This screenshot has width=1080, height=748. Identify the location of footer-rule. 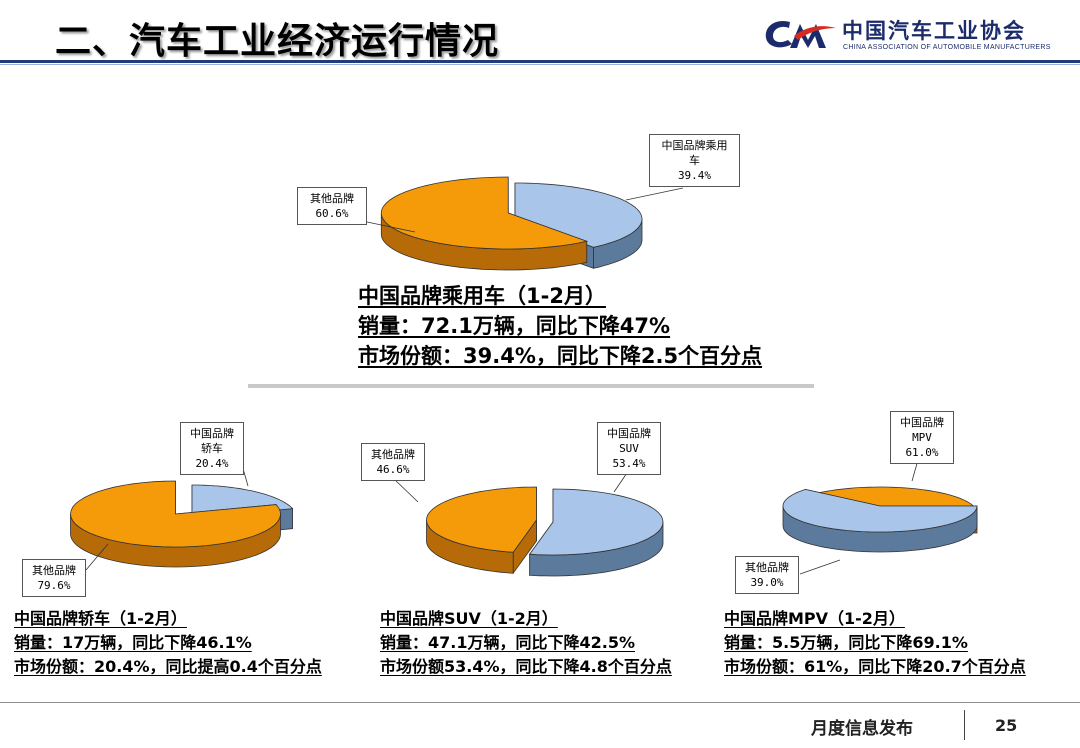
(540, 702).